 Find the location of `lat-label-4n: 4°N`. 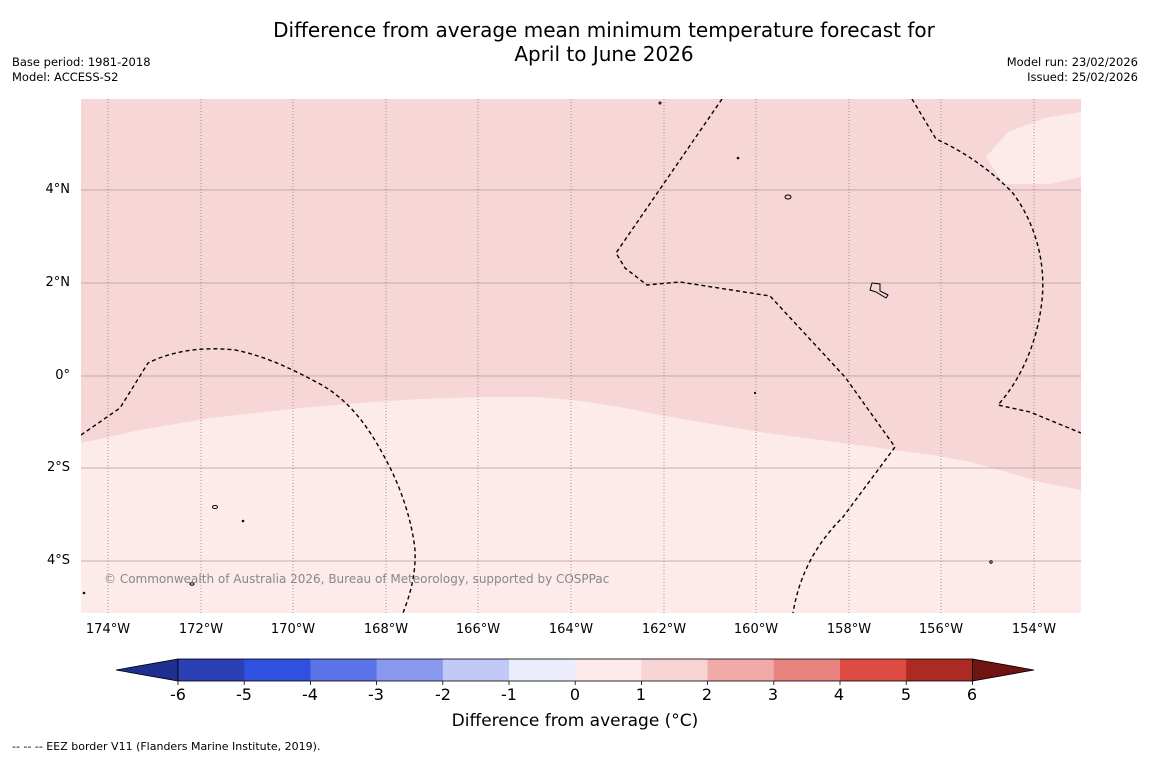

lat-label-4n: 4°N is located at coordinates (58, 189).